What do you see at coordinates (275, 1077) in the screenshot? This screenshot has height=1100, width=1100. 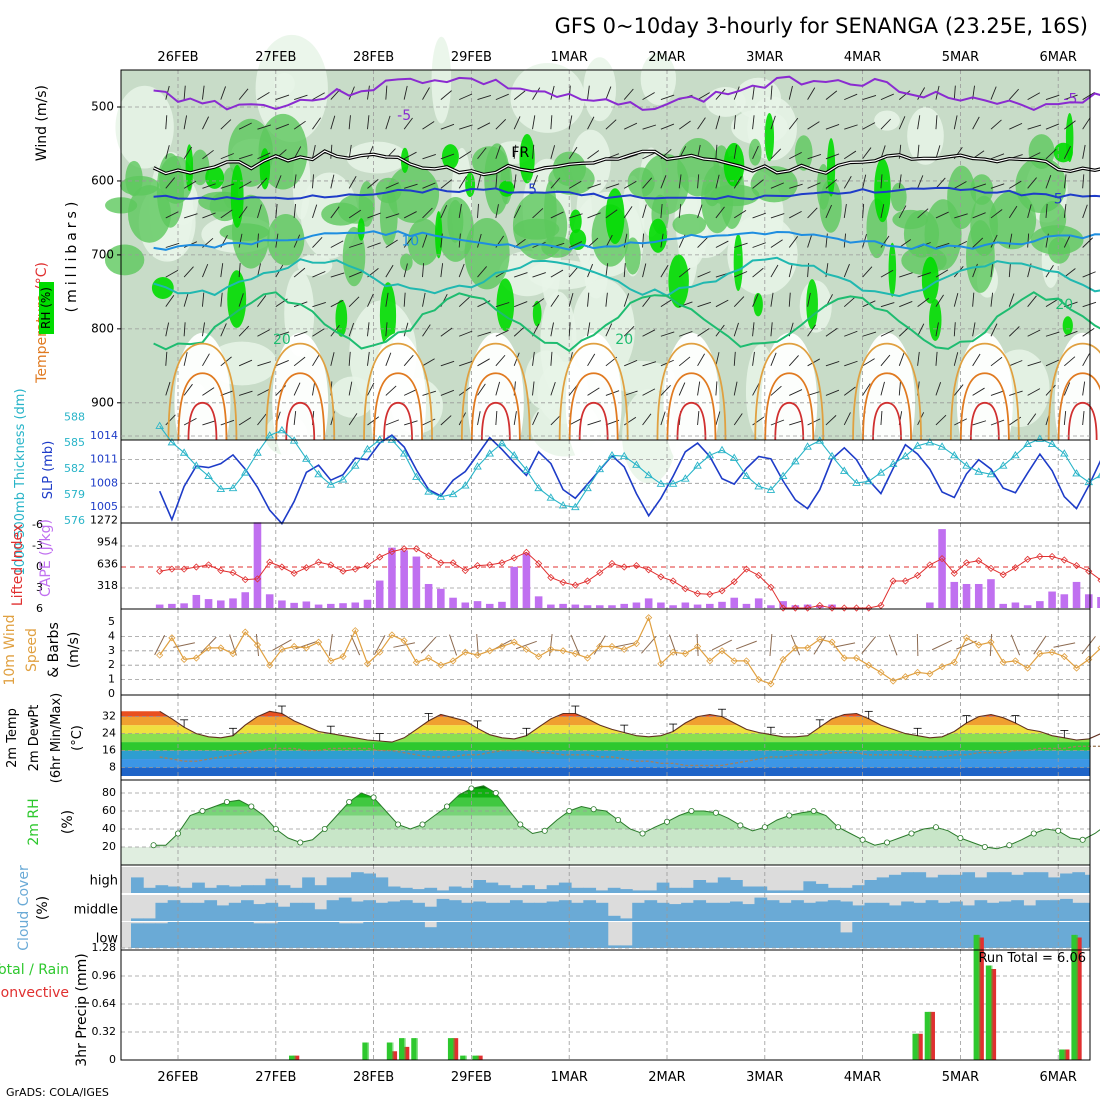 I see `day-label-bottom: 27FEB` at bounding box center [275, 1077].